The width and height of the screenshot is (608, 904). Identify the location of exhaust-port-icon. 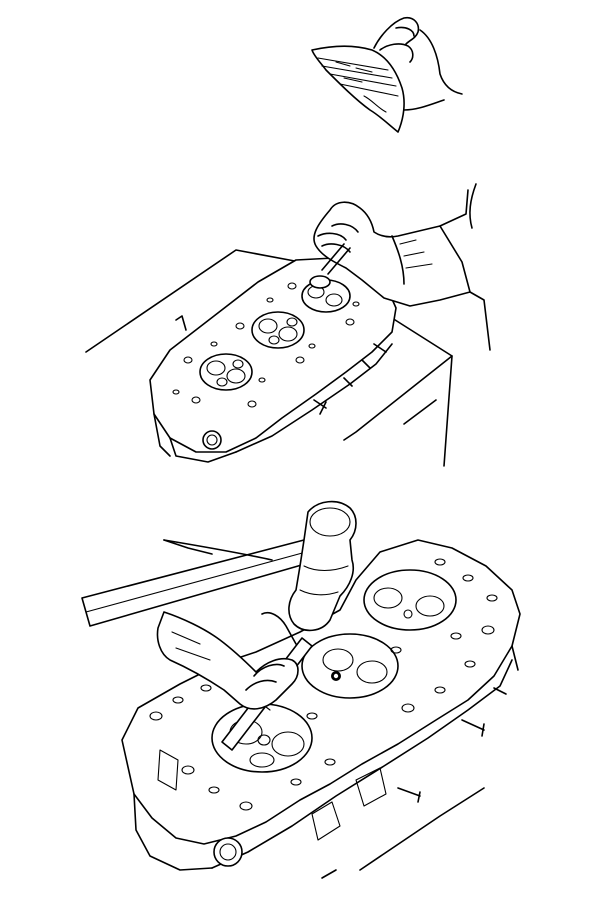
(212, 440).